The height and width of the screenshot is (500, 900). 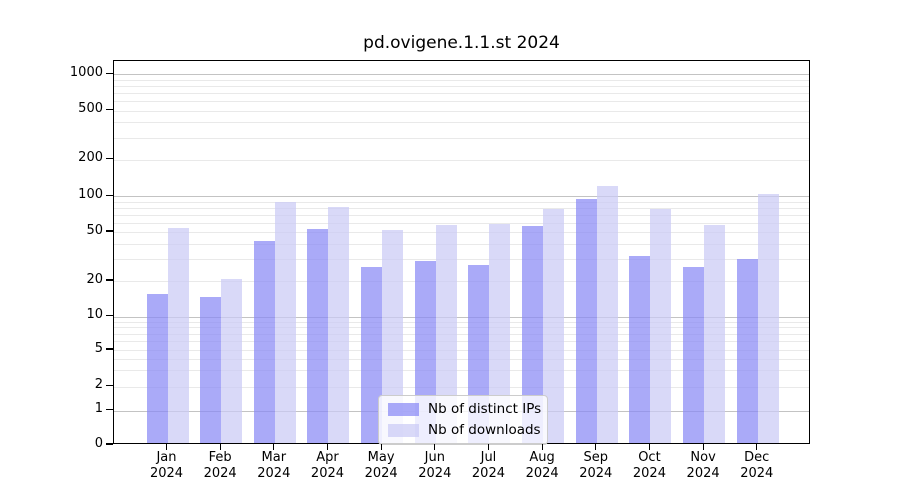 I want to click on bar-downloads-mar, so click(x=285, y=322).